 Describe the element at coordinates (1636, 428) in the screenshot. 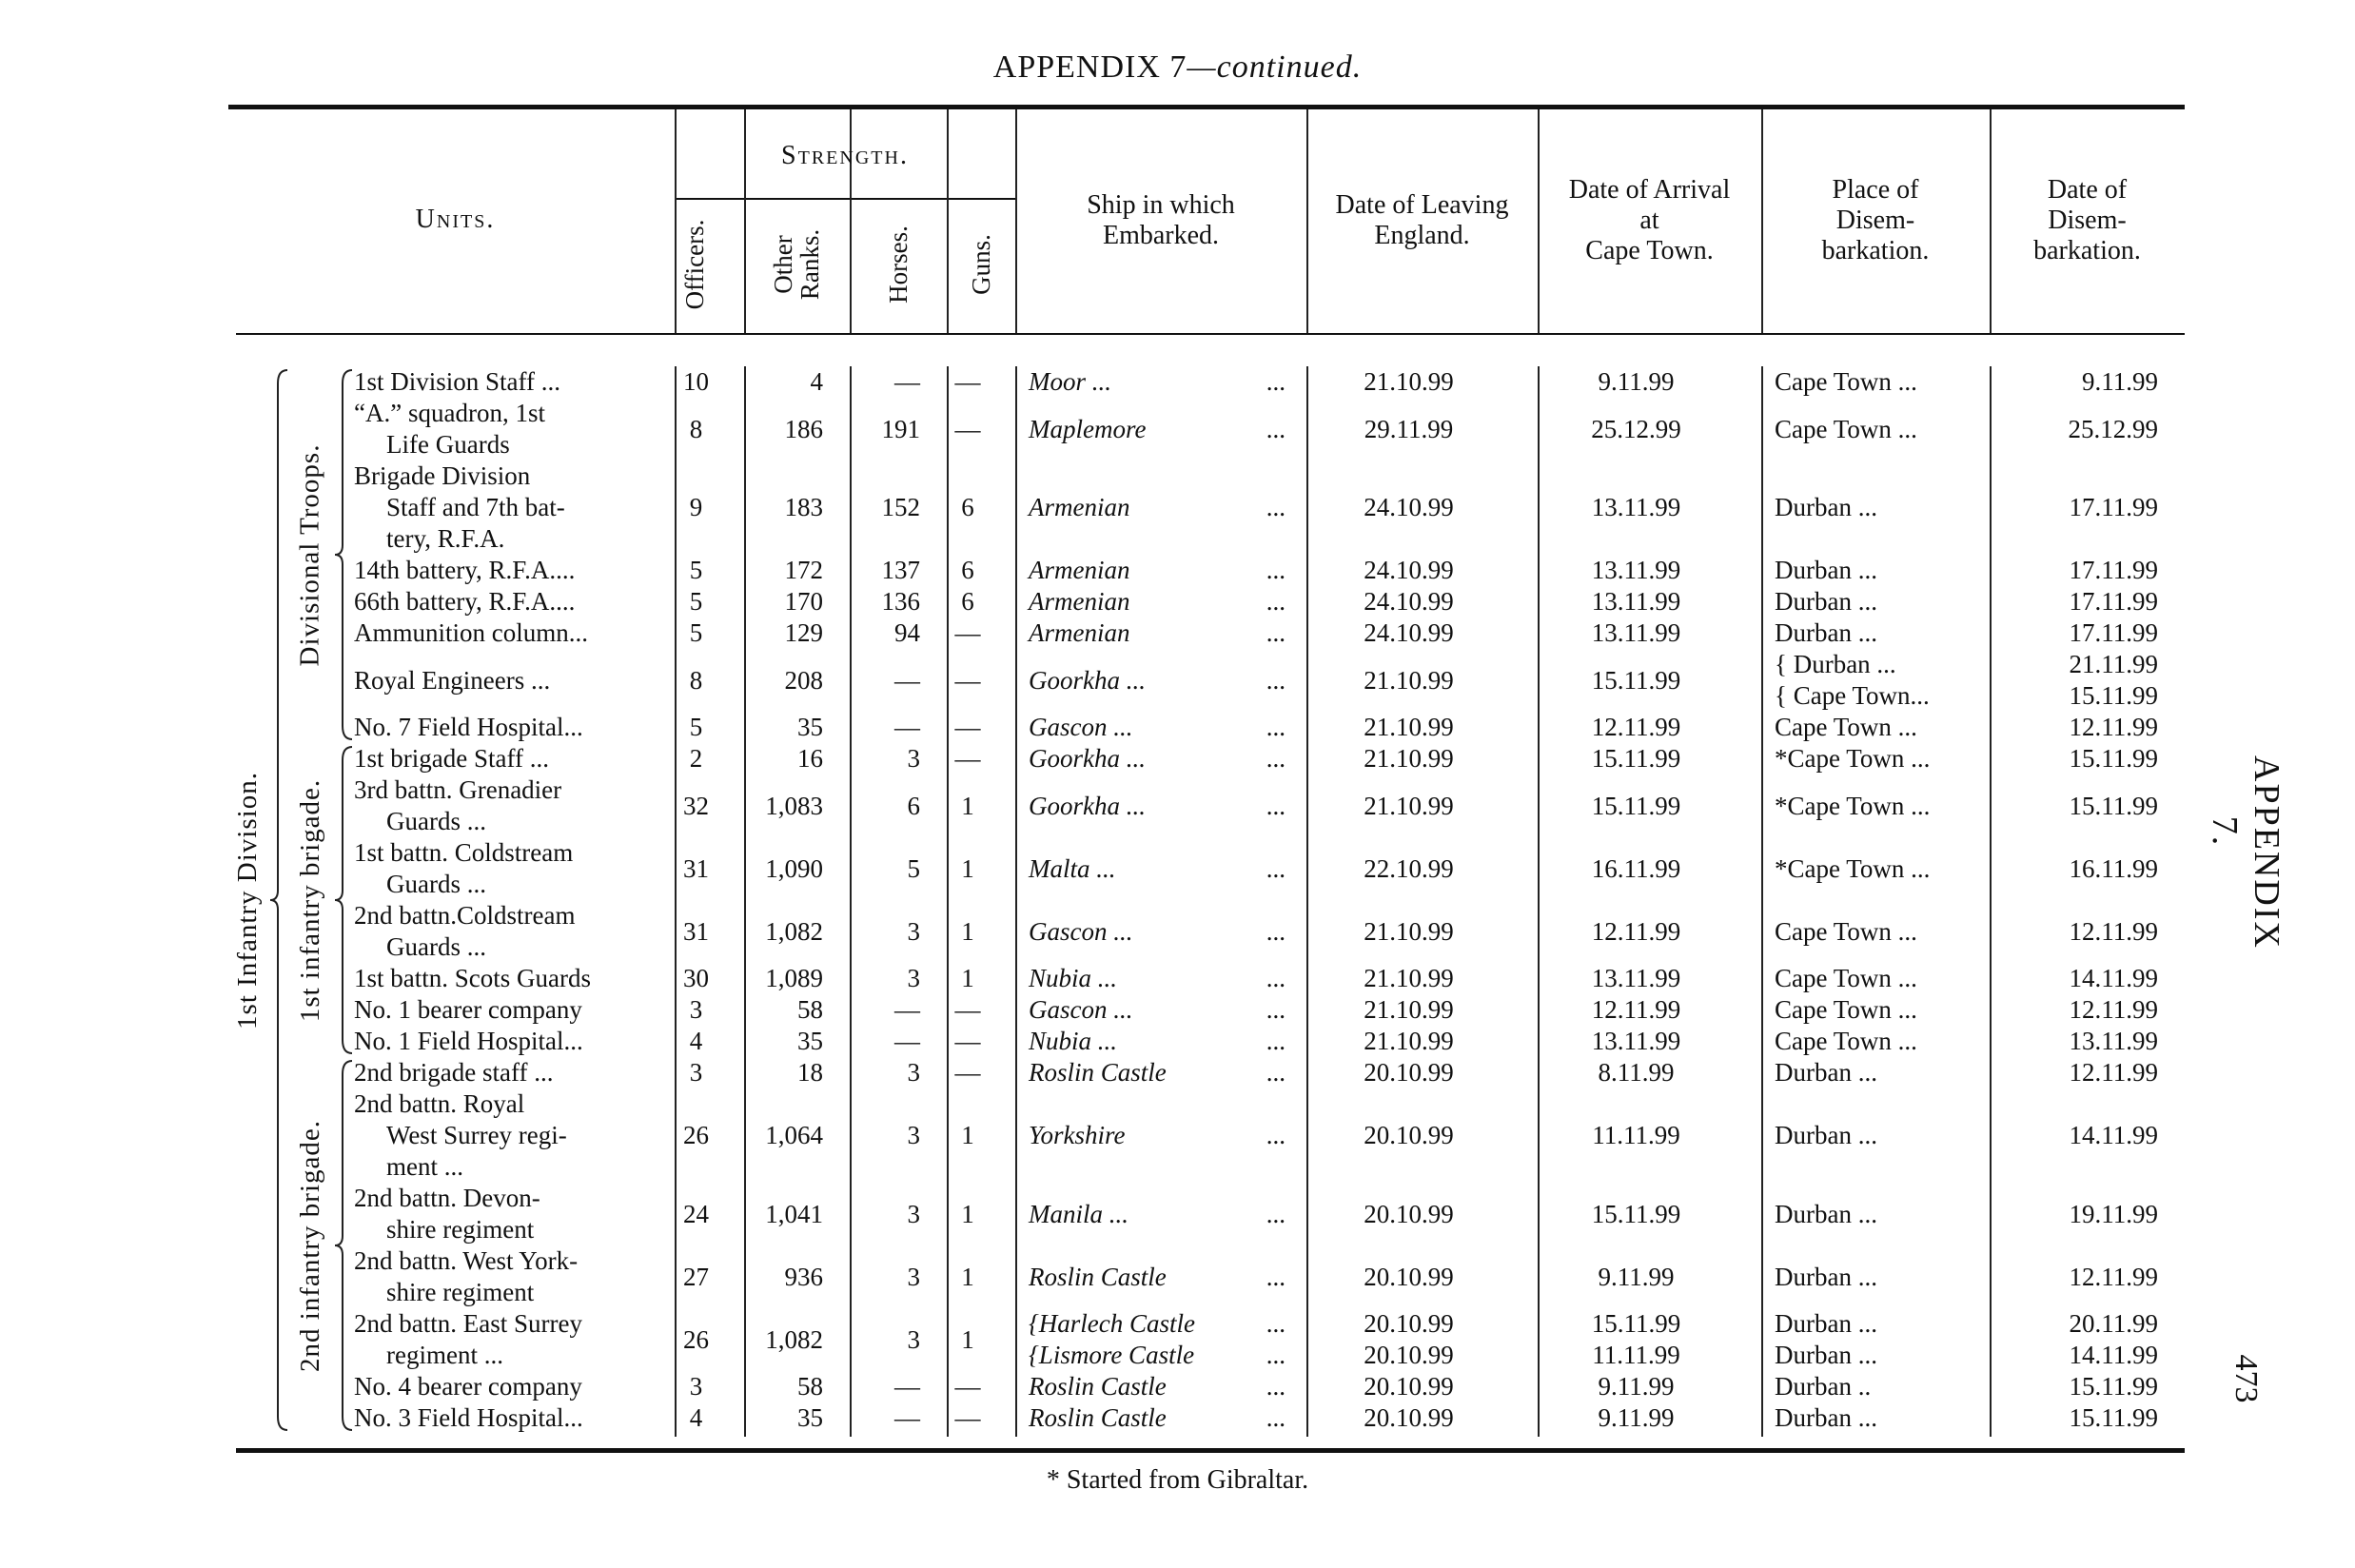

I see `arrival-text: 25.12.99` at that location.